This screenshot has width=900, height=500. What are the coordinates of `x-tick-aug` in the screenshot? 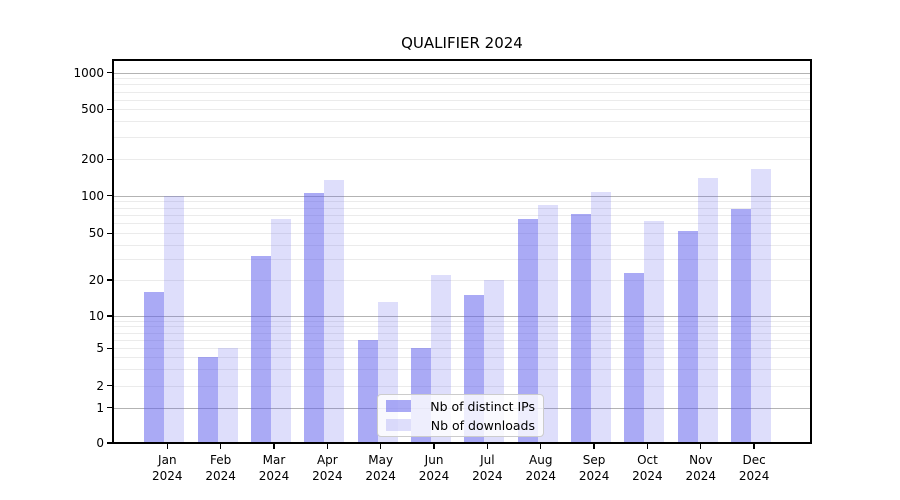 It's located at (541, 446).